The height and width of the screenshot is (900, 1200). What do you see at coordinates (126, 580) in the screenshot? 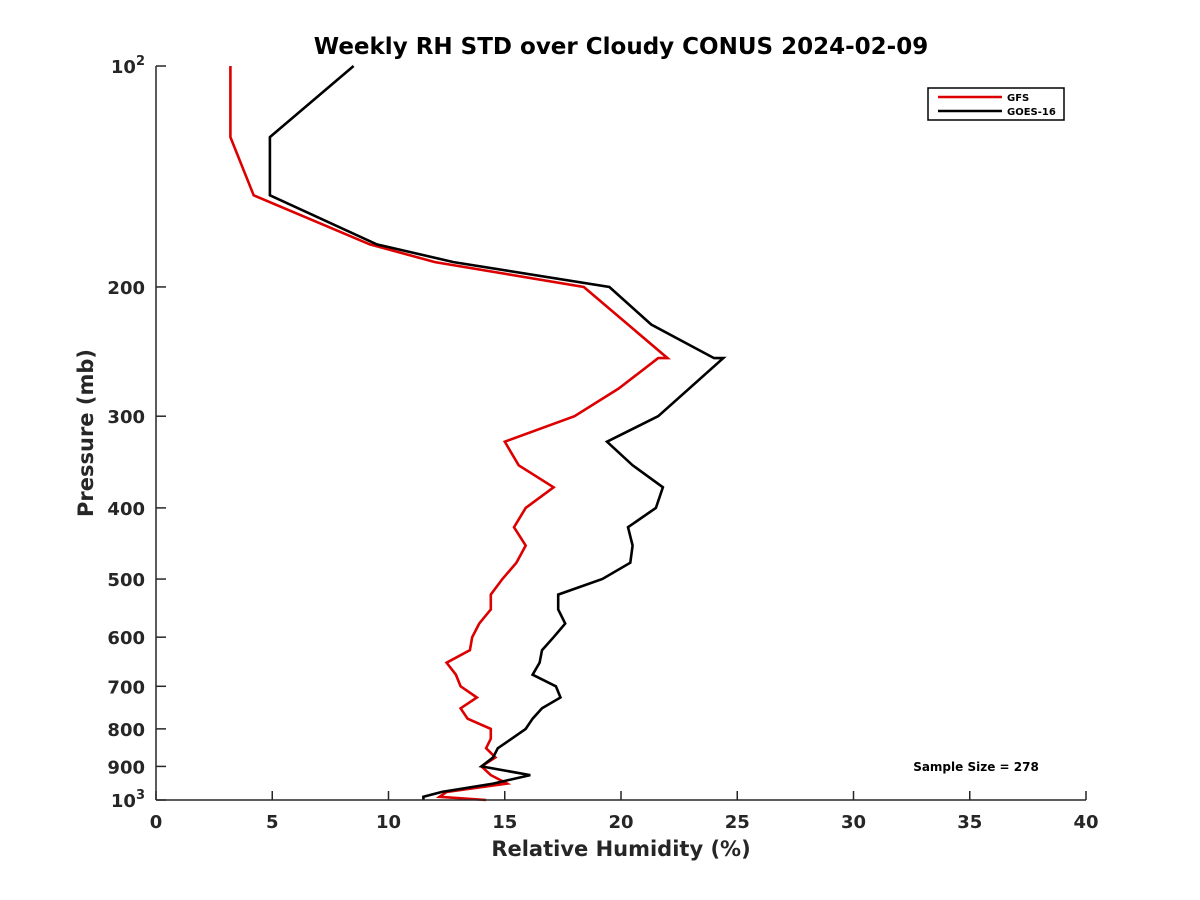
I see `y-tick-label: 500` at bounding box center [126, 580].